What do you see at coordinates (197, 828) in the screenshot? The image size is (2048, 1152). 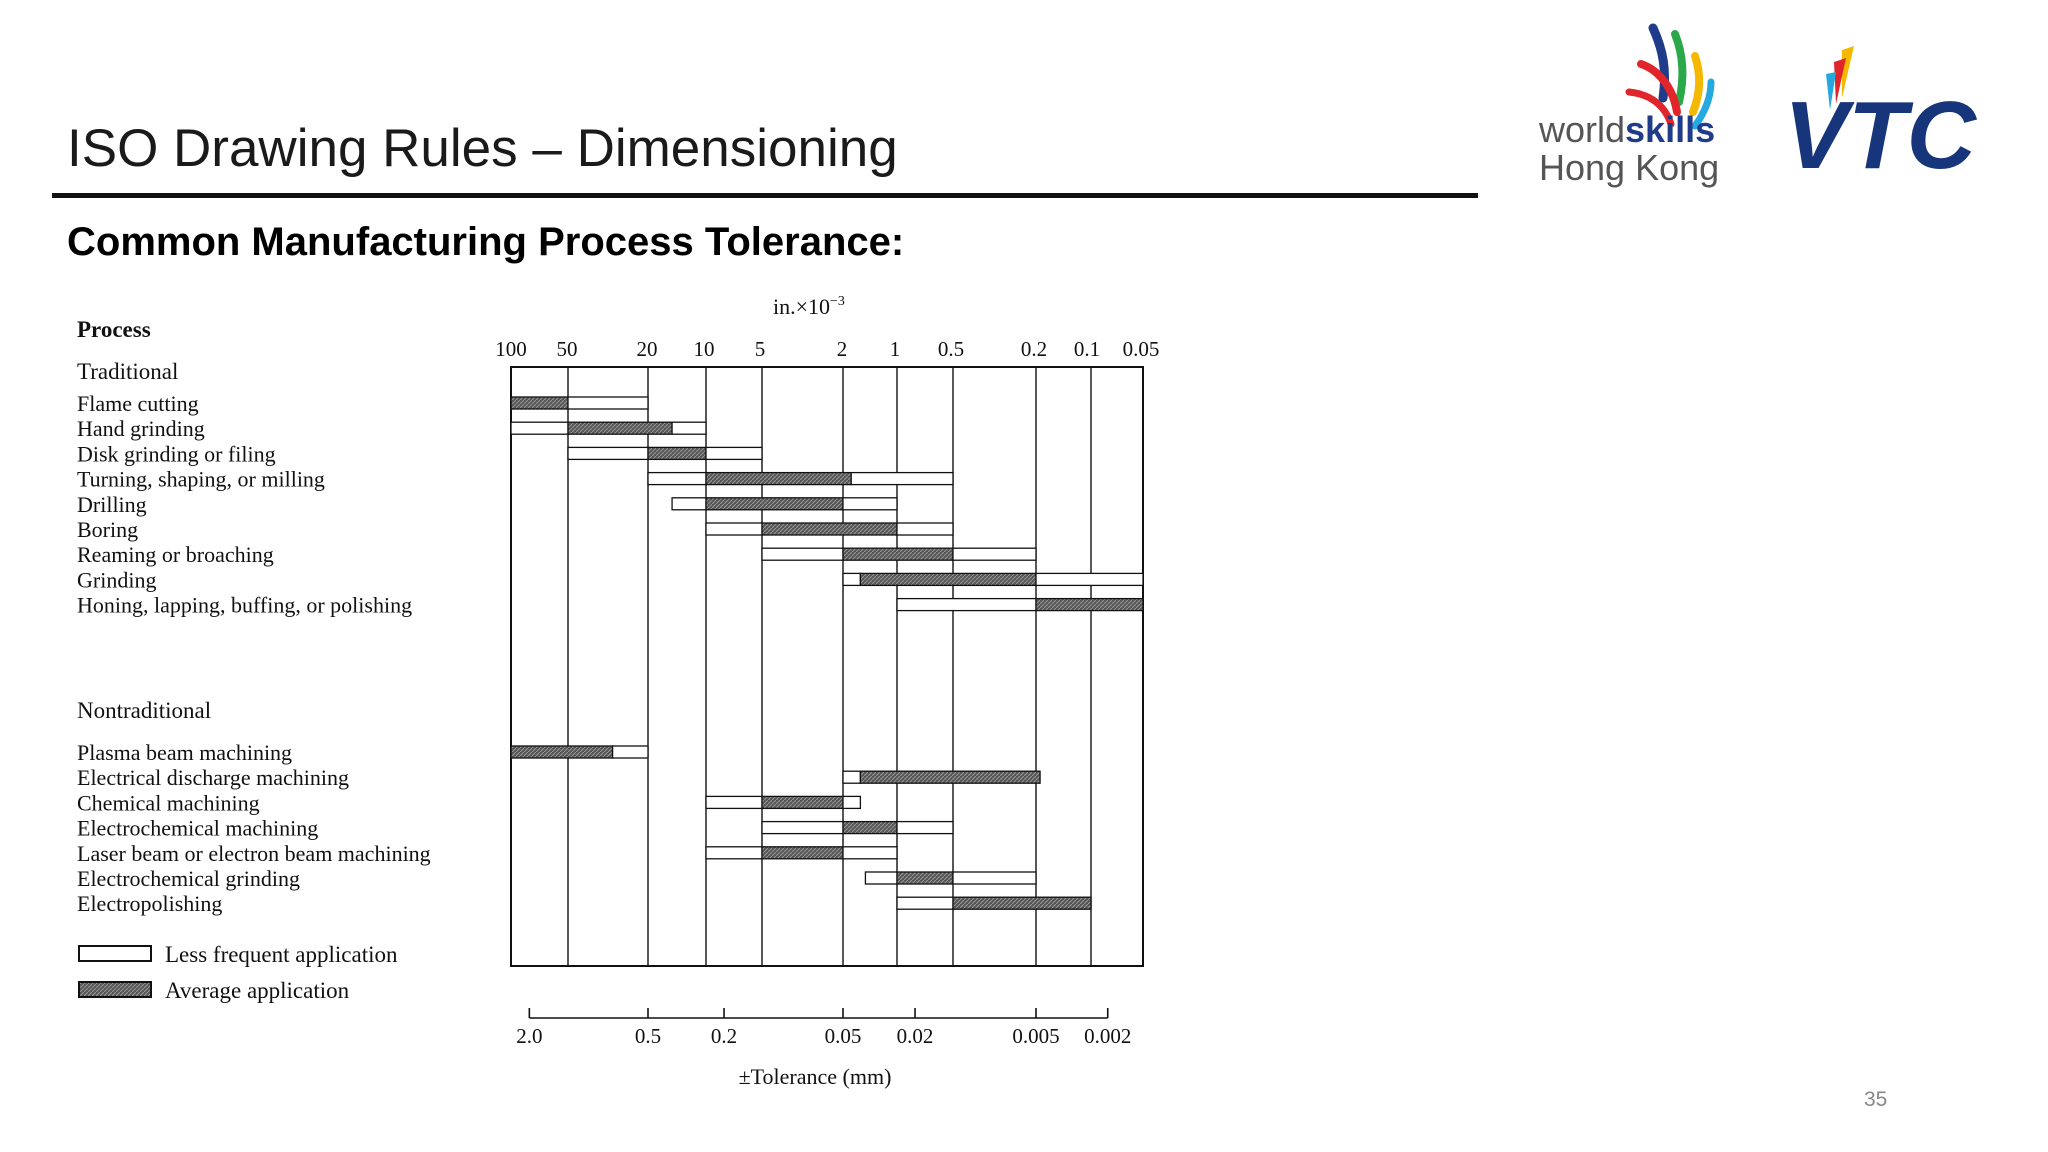 I see `process-label: Electrochemical machining` at bounding box center [197, 828].